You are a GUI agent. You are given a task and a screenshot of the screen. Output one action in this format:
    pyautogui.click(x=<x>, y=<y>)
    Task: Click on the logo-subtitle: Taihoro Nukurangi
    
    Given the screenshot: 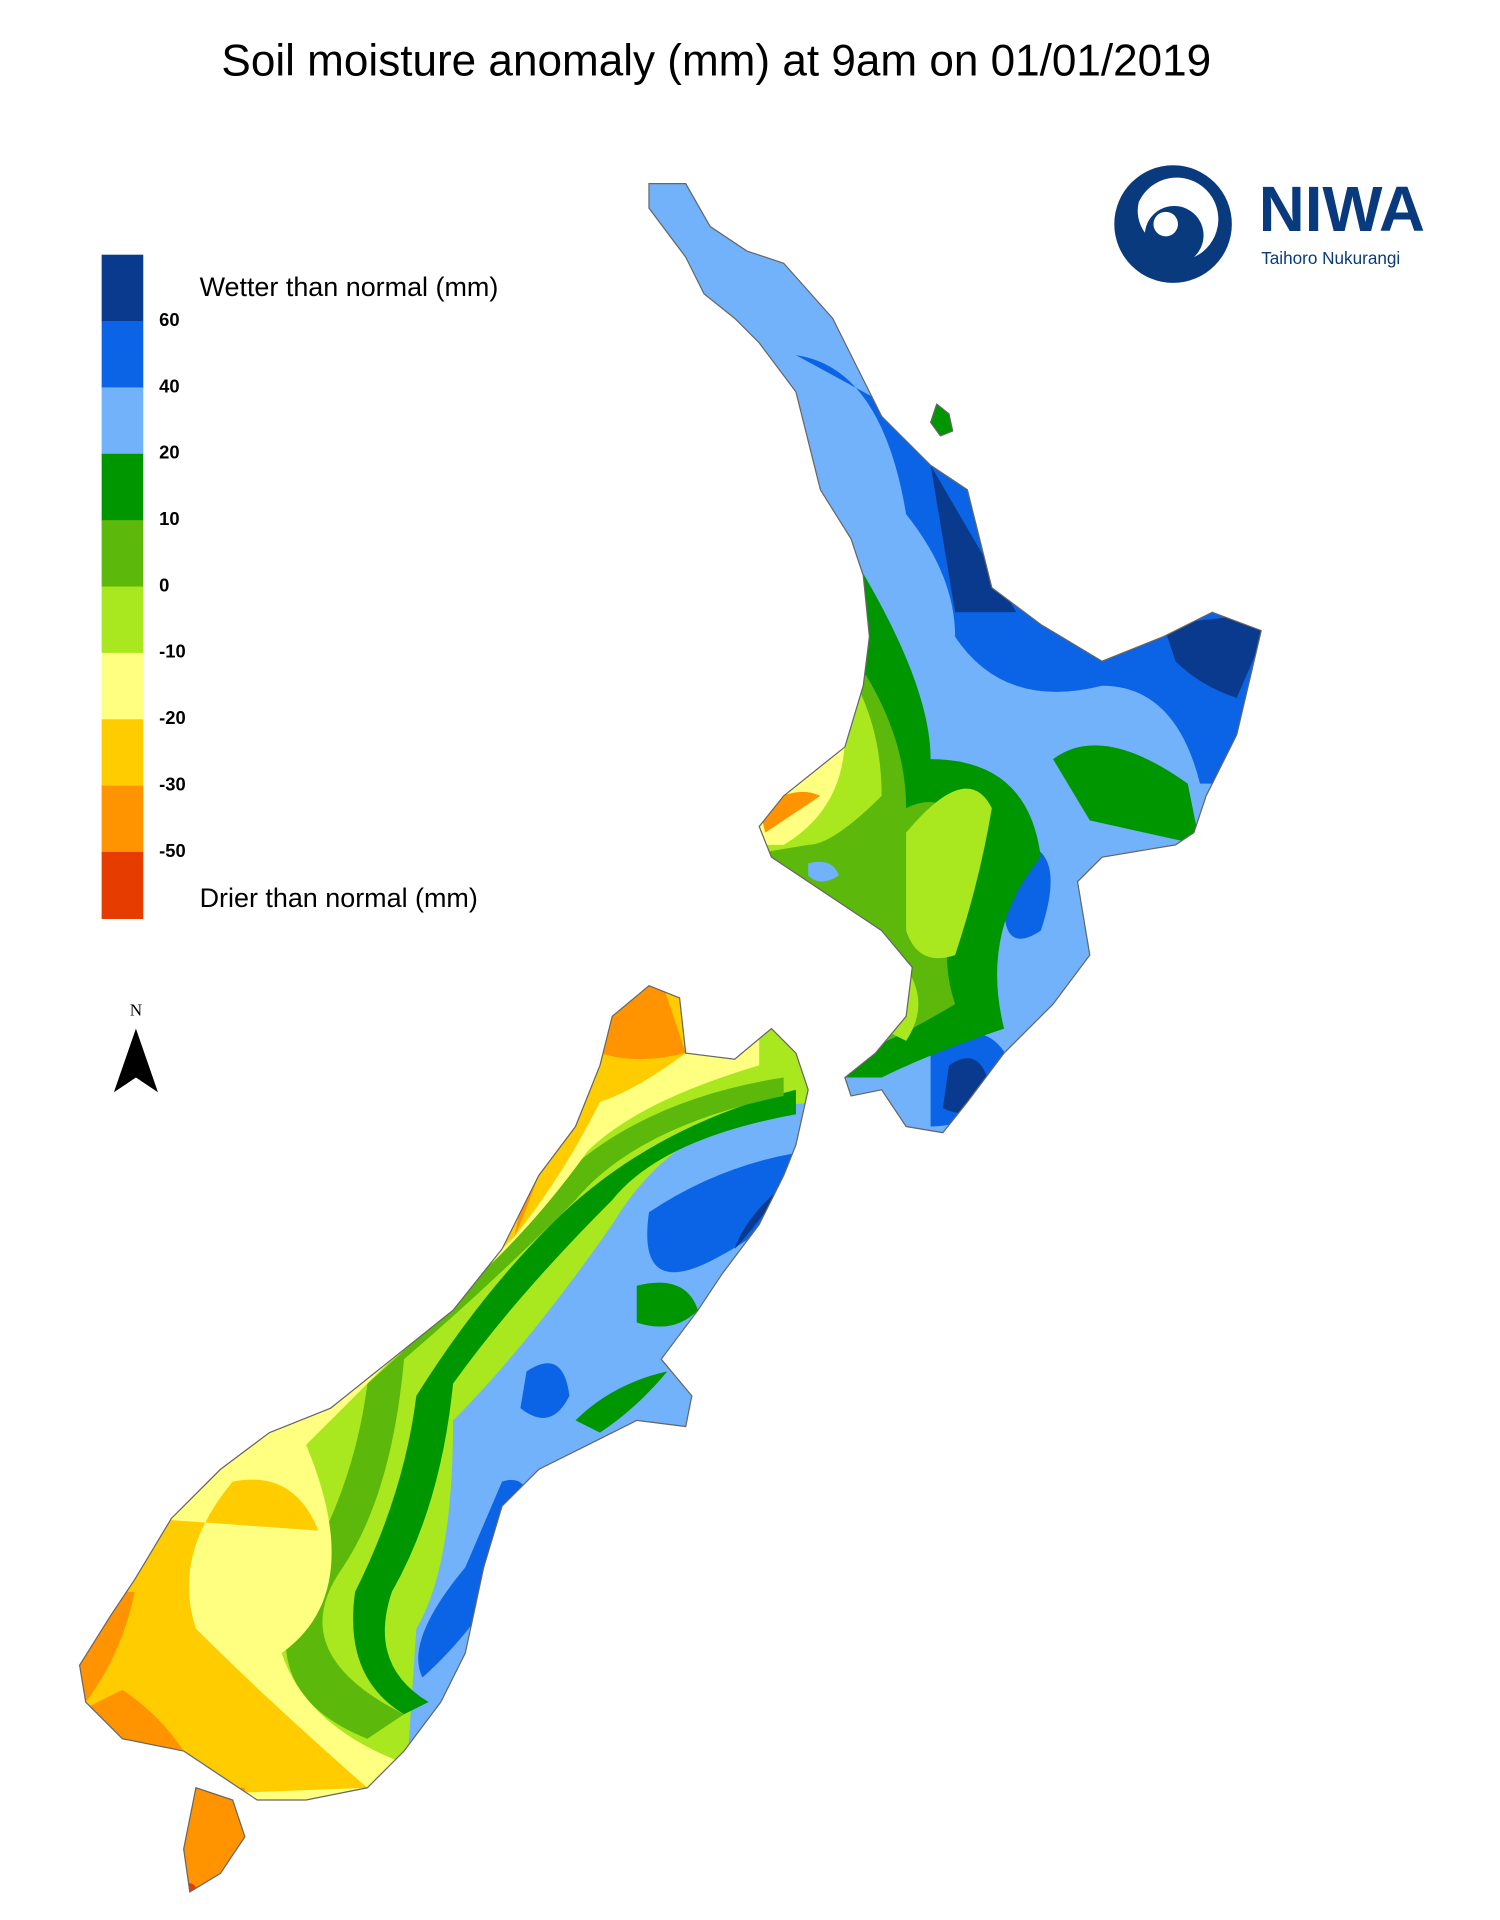 What is the action you would take?
    pyautogui.click(x=1330, y=258)
    